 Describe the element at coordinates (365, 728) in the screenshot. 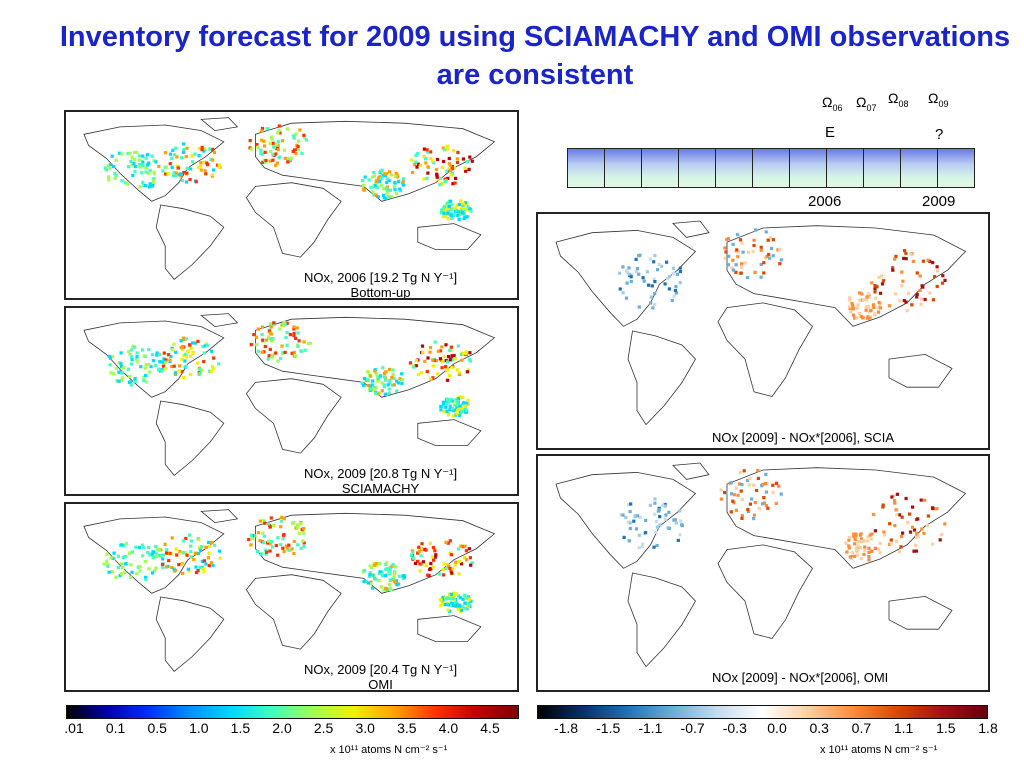

I see `colorbar-tick-label: 3.0` at that location.